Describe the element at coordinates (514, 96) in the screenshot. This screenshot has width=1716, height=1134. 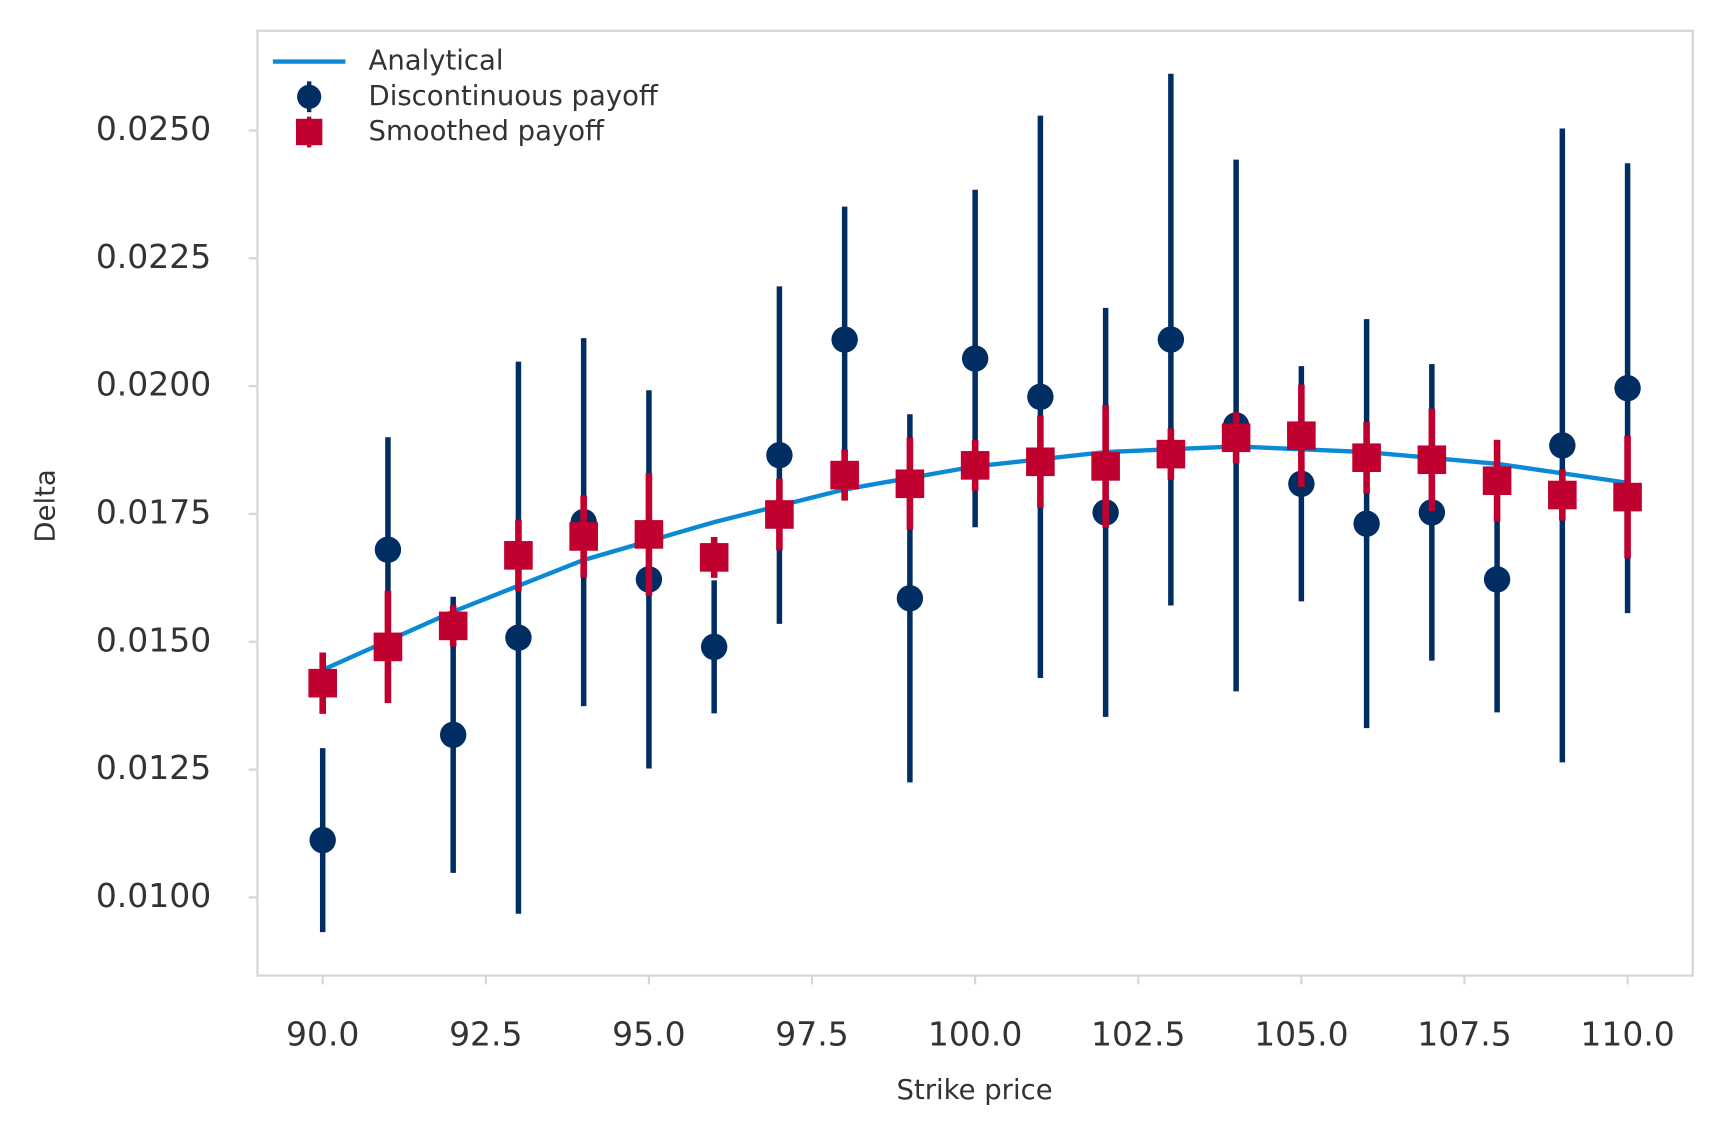
I see `legend-label: Discontinuous payoff` at that location.